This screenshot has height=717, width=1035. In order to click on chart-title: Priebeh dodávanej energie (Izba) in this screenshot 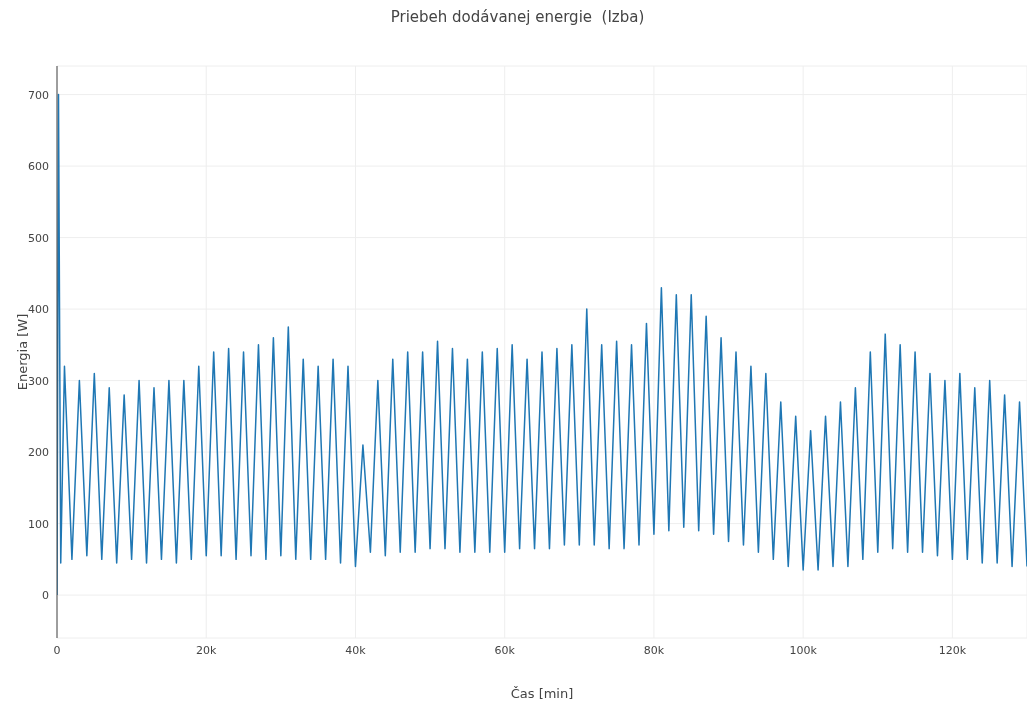, I will do `click(517, 18)`.